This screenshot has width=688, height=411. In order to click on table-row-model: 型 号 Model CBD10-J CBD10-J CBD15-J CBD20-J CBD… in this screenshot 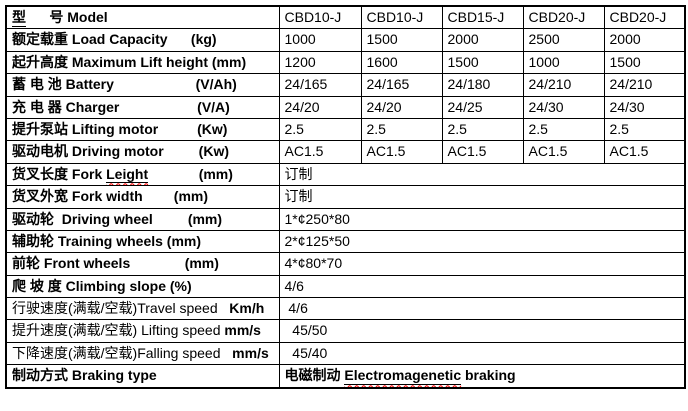, I will do `click(345, 17)`.